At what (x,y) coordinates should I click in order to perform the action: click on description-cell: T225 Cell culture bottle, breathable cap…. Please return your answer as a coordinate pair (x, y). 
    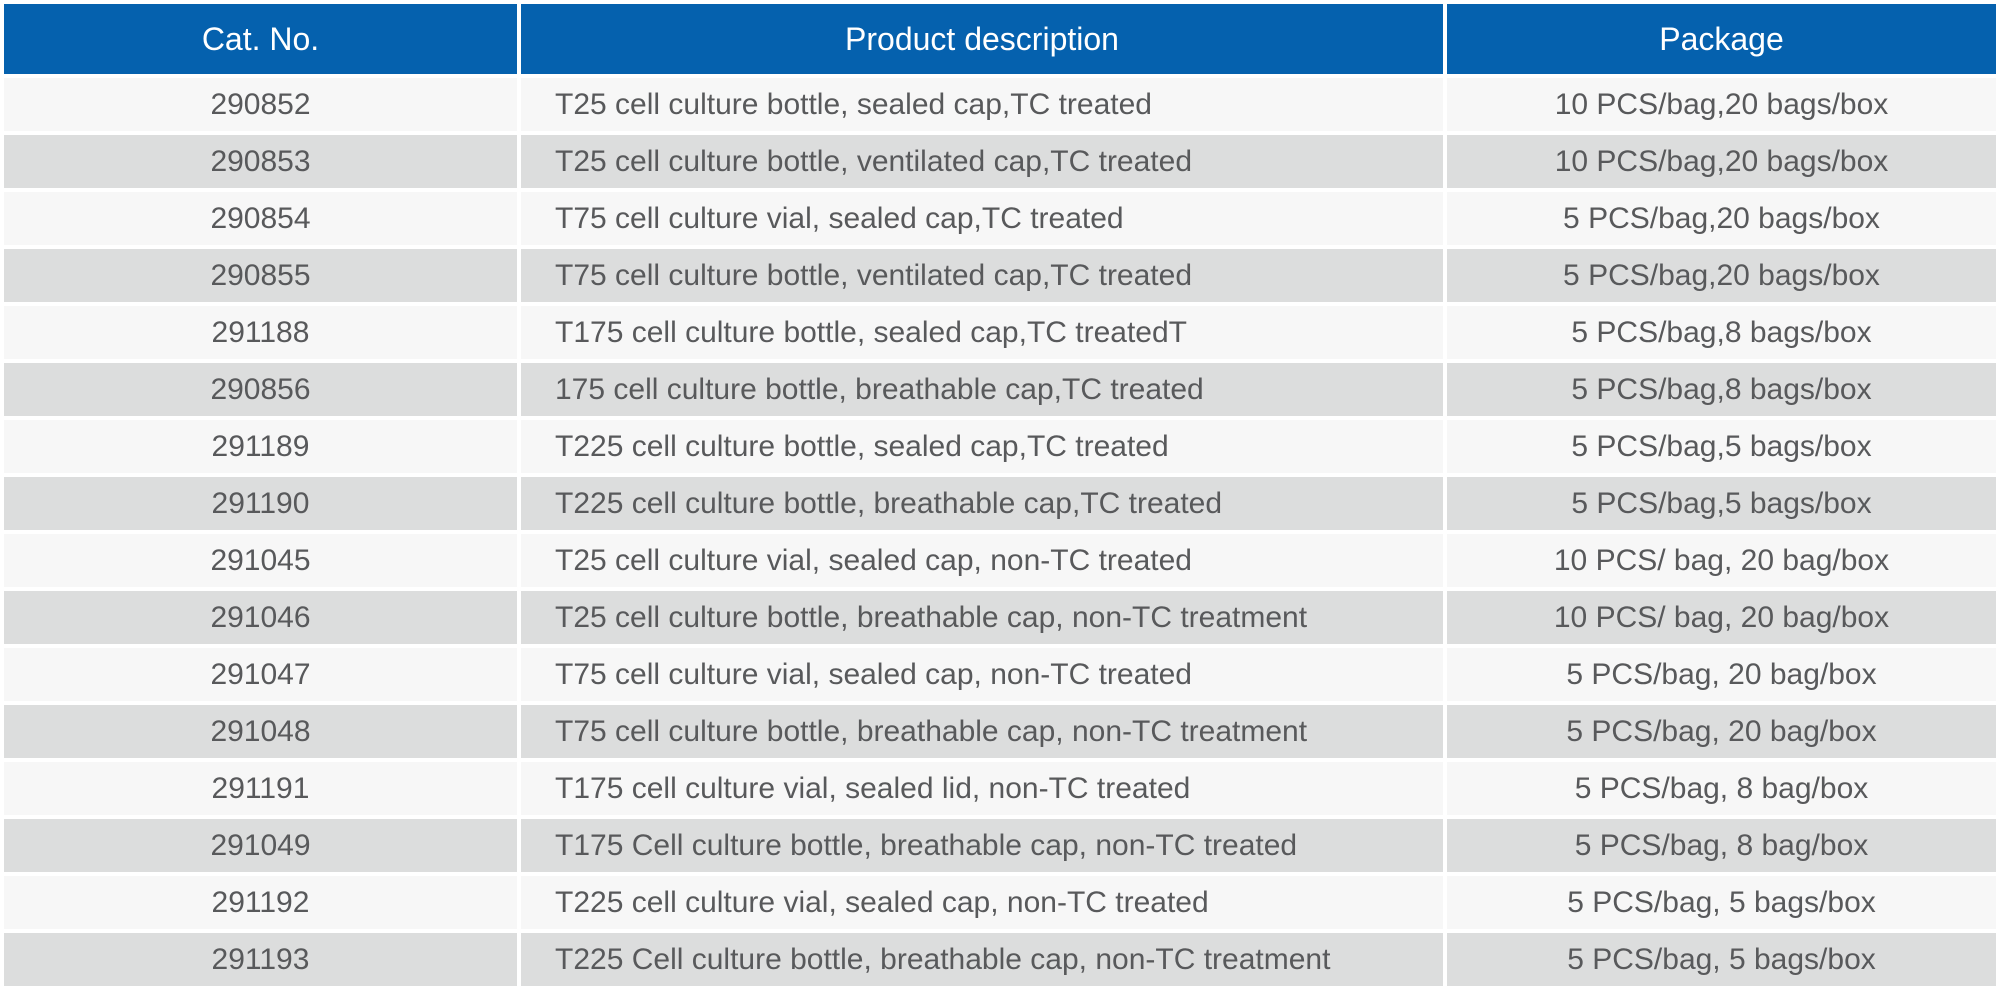
    Looking at the image, I should click on (982, 959).